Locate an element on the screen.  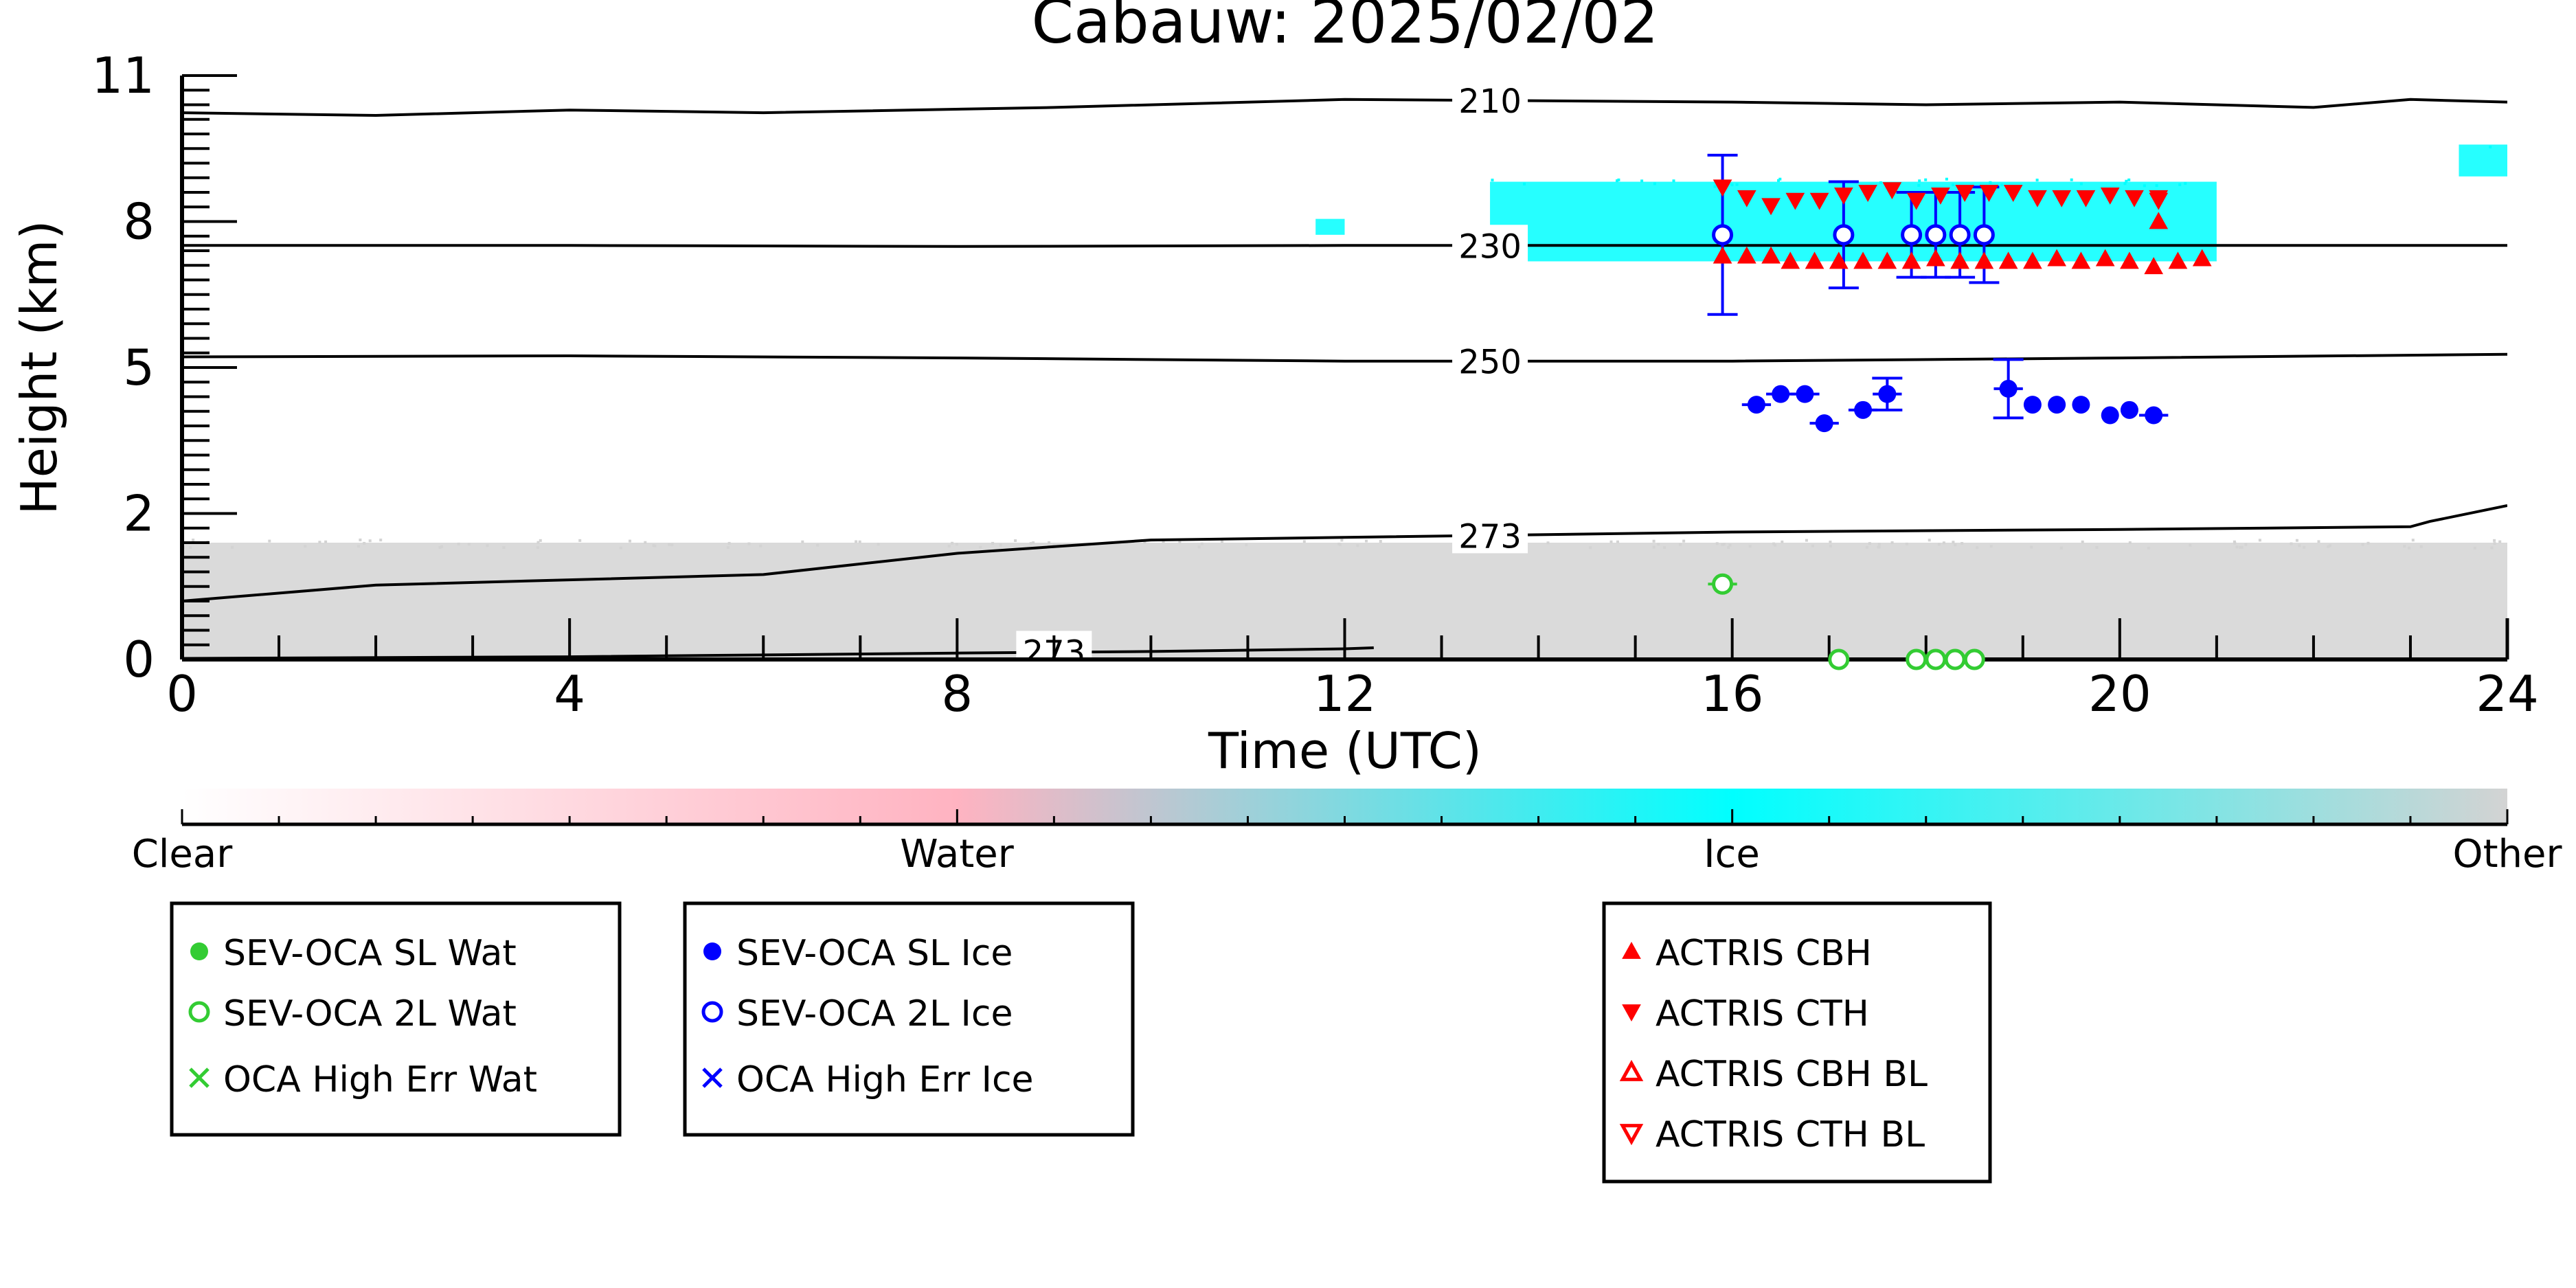
contour-label: 210 is located at coordinates (1490, 101).